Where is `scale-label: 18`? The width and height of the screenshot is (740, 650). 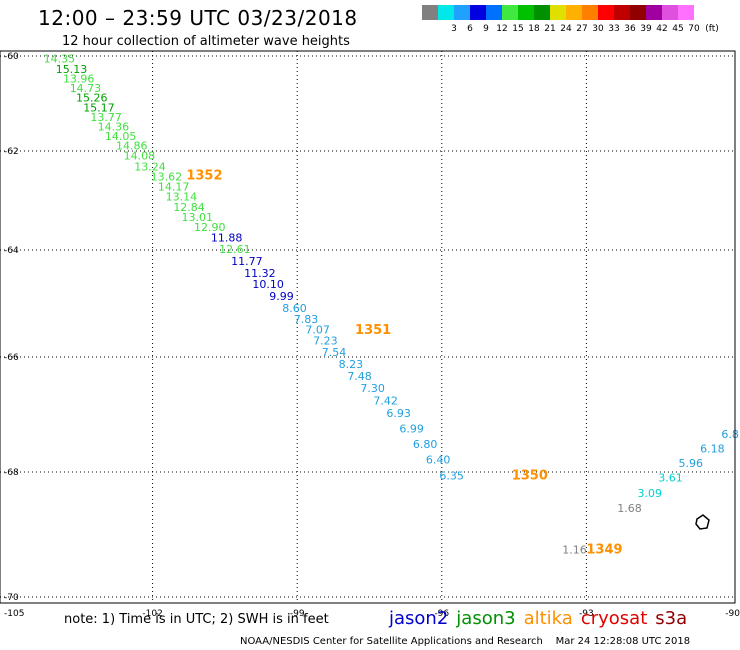
scale-label: 18 is located at coordinates (534, 29).